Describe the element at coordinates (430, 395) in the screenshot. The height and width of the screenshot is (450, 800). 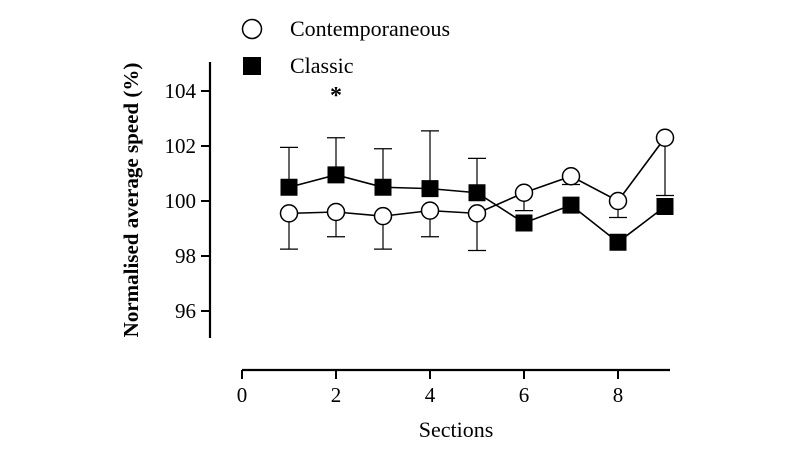
I see `x-tick-label: 4` at that location.